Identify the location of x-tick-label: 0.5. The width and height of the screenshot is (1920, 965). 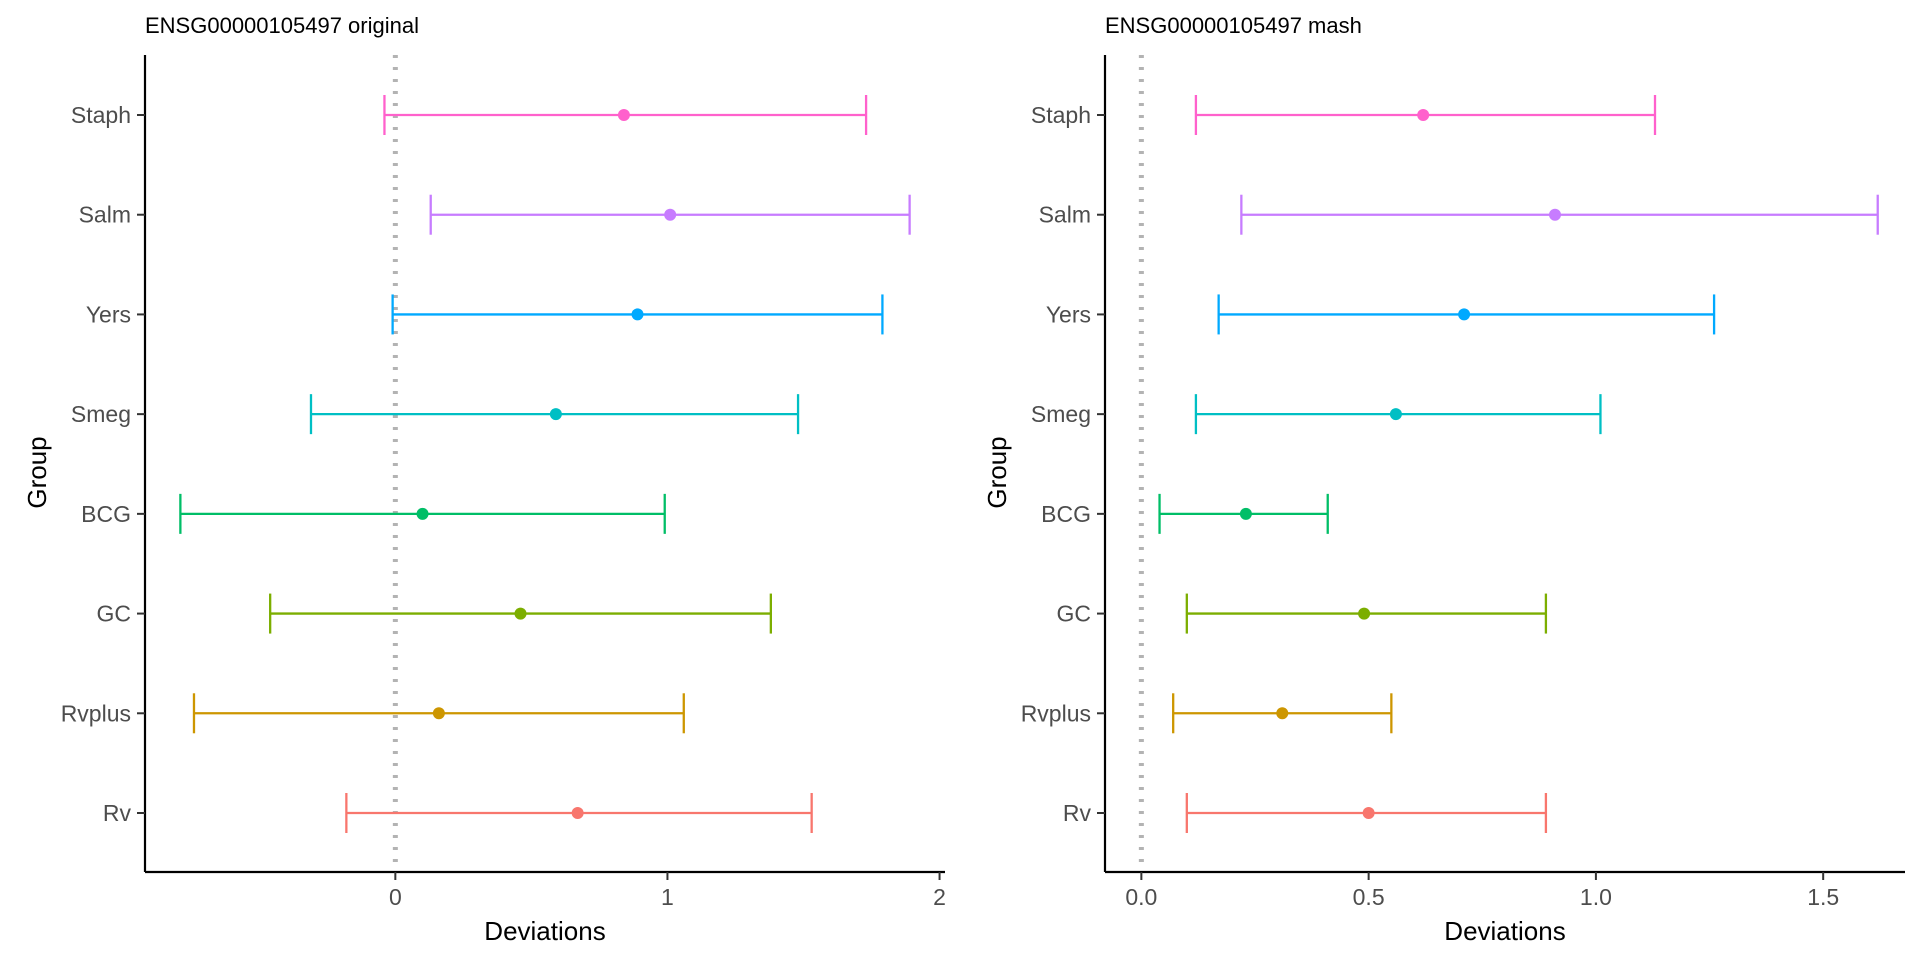
(1369, 897).